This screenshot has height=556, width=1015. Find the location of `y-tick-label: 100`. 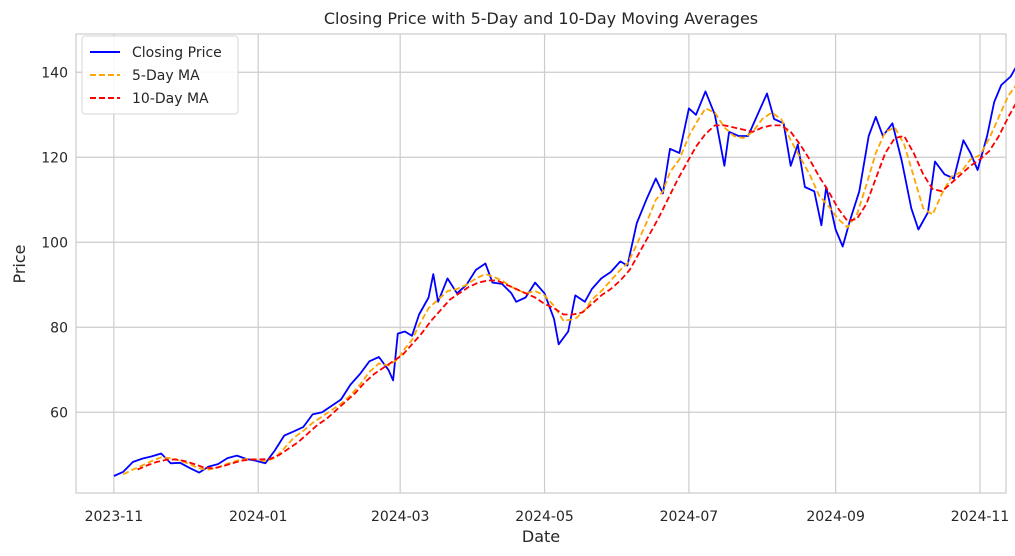

y-tick-label: 100 is located at coordinates (54, 243).